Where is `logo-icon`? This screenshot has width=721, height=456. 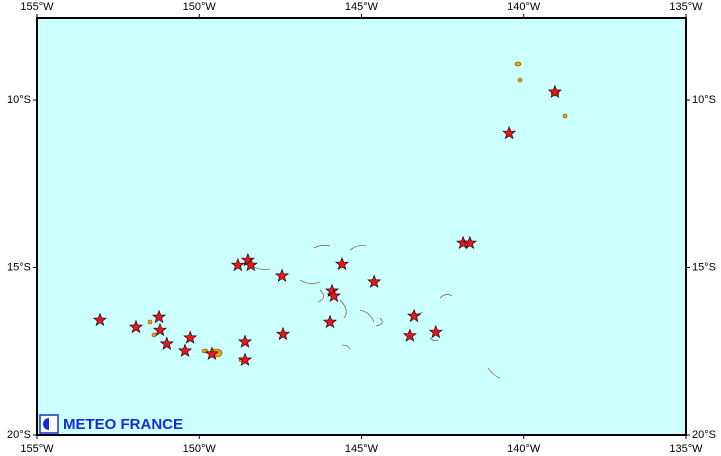 logo-icon is located at coordinates (46, 424).